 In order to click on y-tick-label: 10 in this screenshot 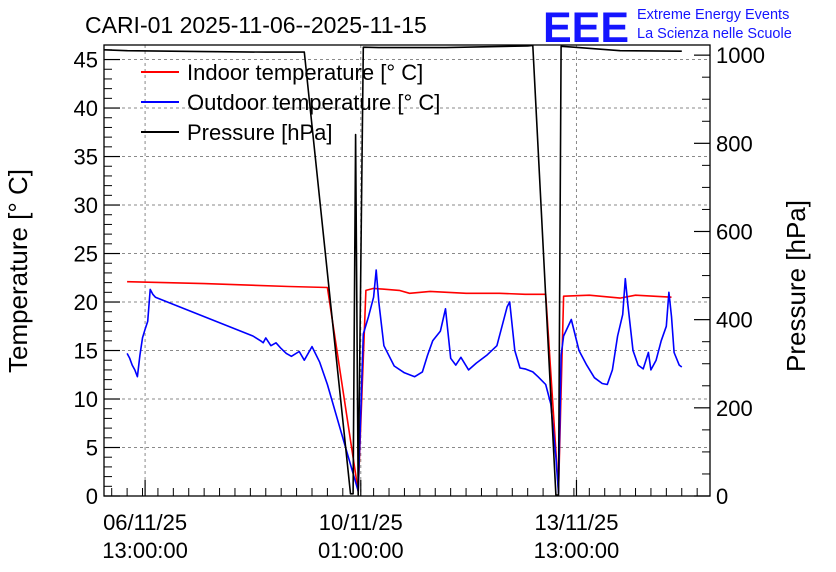, I will do `click(86, 399)`.